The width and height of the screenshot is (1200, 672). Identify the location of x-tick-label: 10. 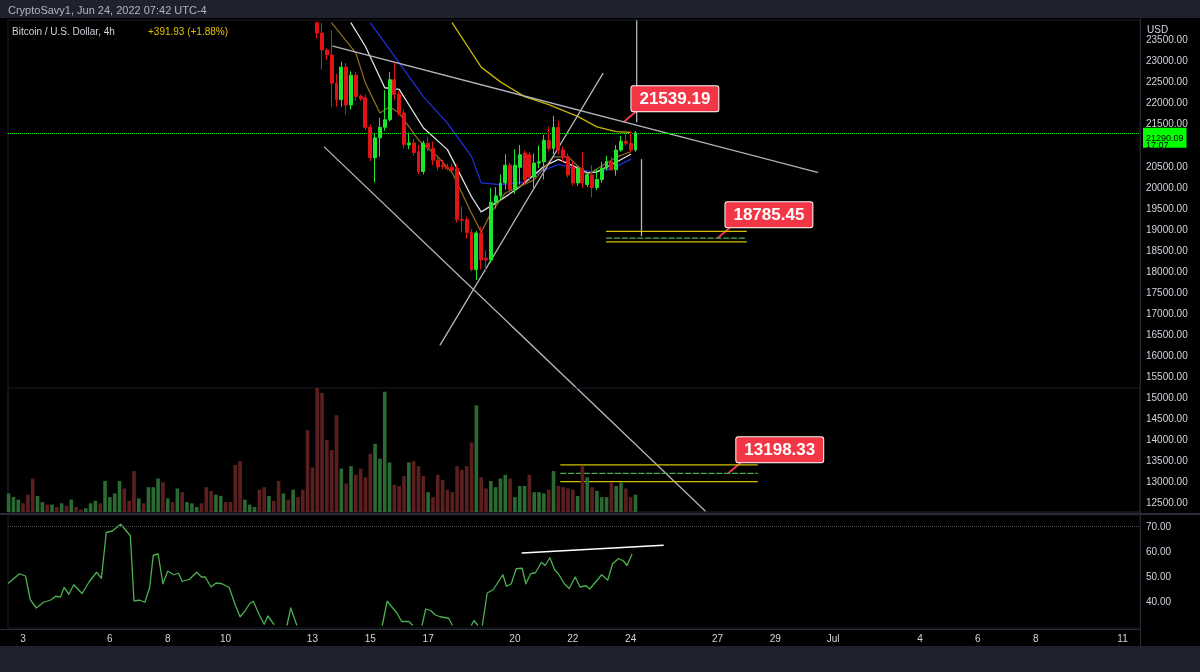
(226, 638).